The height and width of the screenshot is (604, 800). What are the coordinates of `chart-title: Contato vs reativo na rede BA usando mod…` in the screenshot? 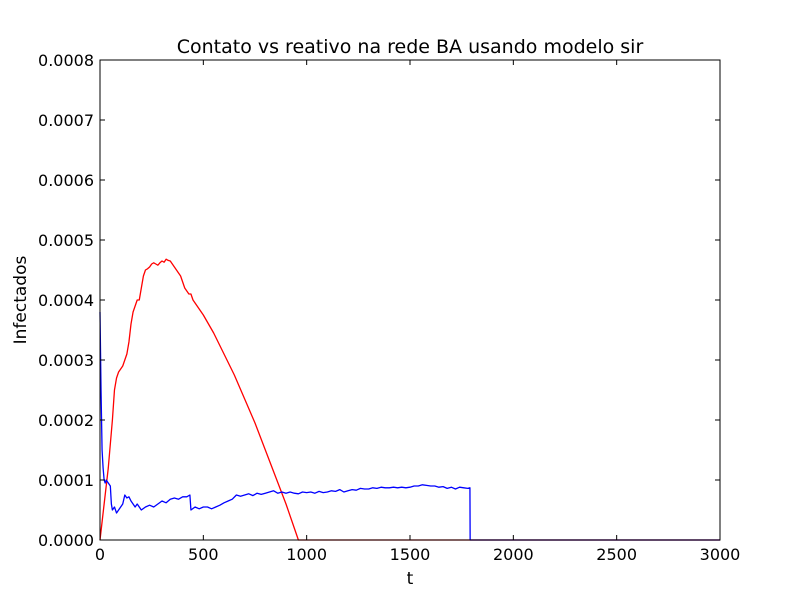 It's located at (410, 47).